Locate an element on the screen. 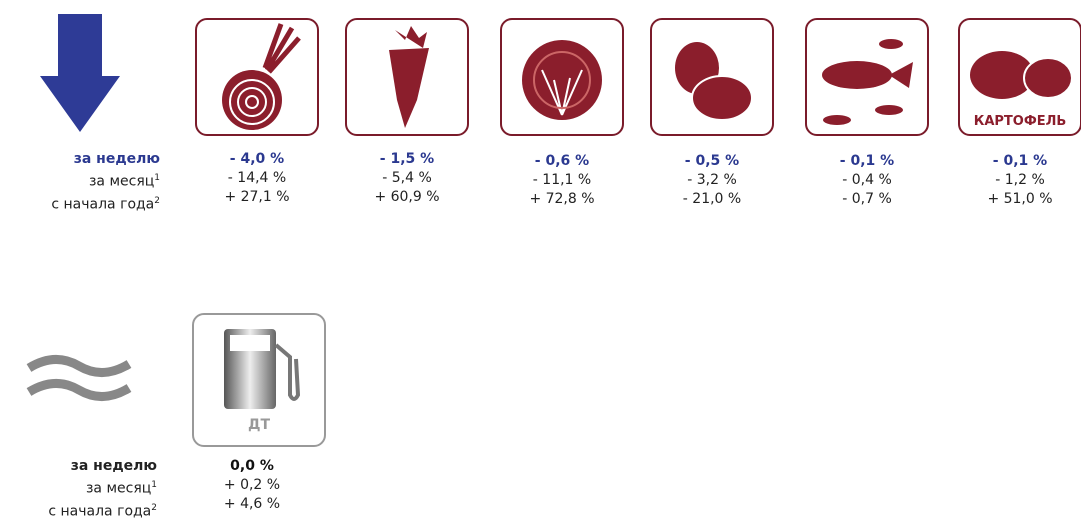 The height and width of the screenshot is (521, 1081). month-change: - 3,2 % is located at coordinates (712, 180).